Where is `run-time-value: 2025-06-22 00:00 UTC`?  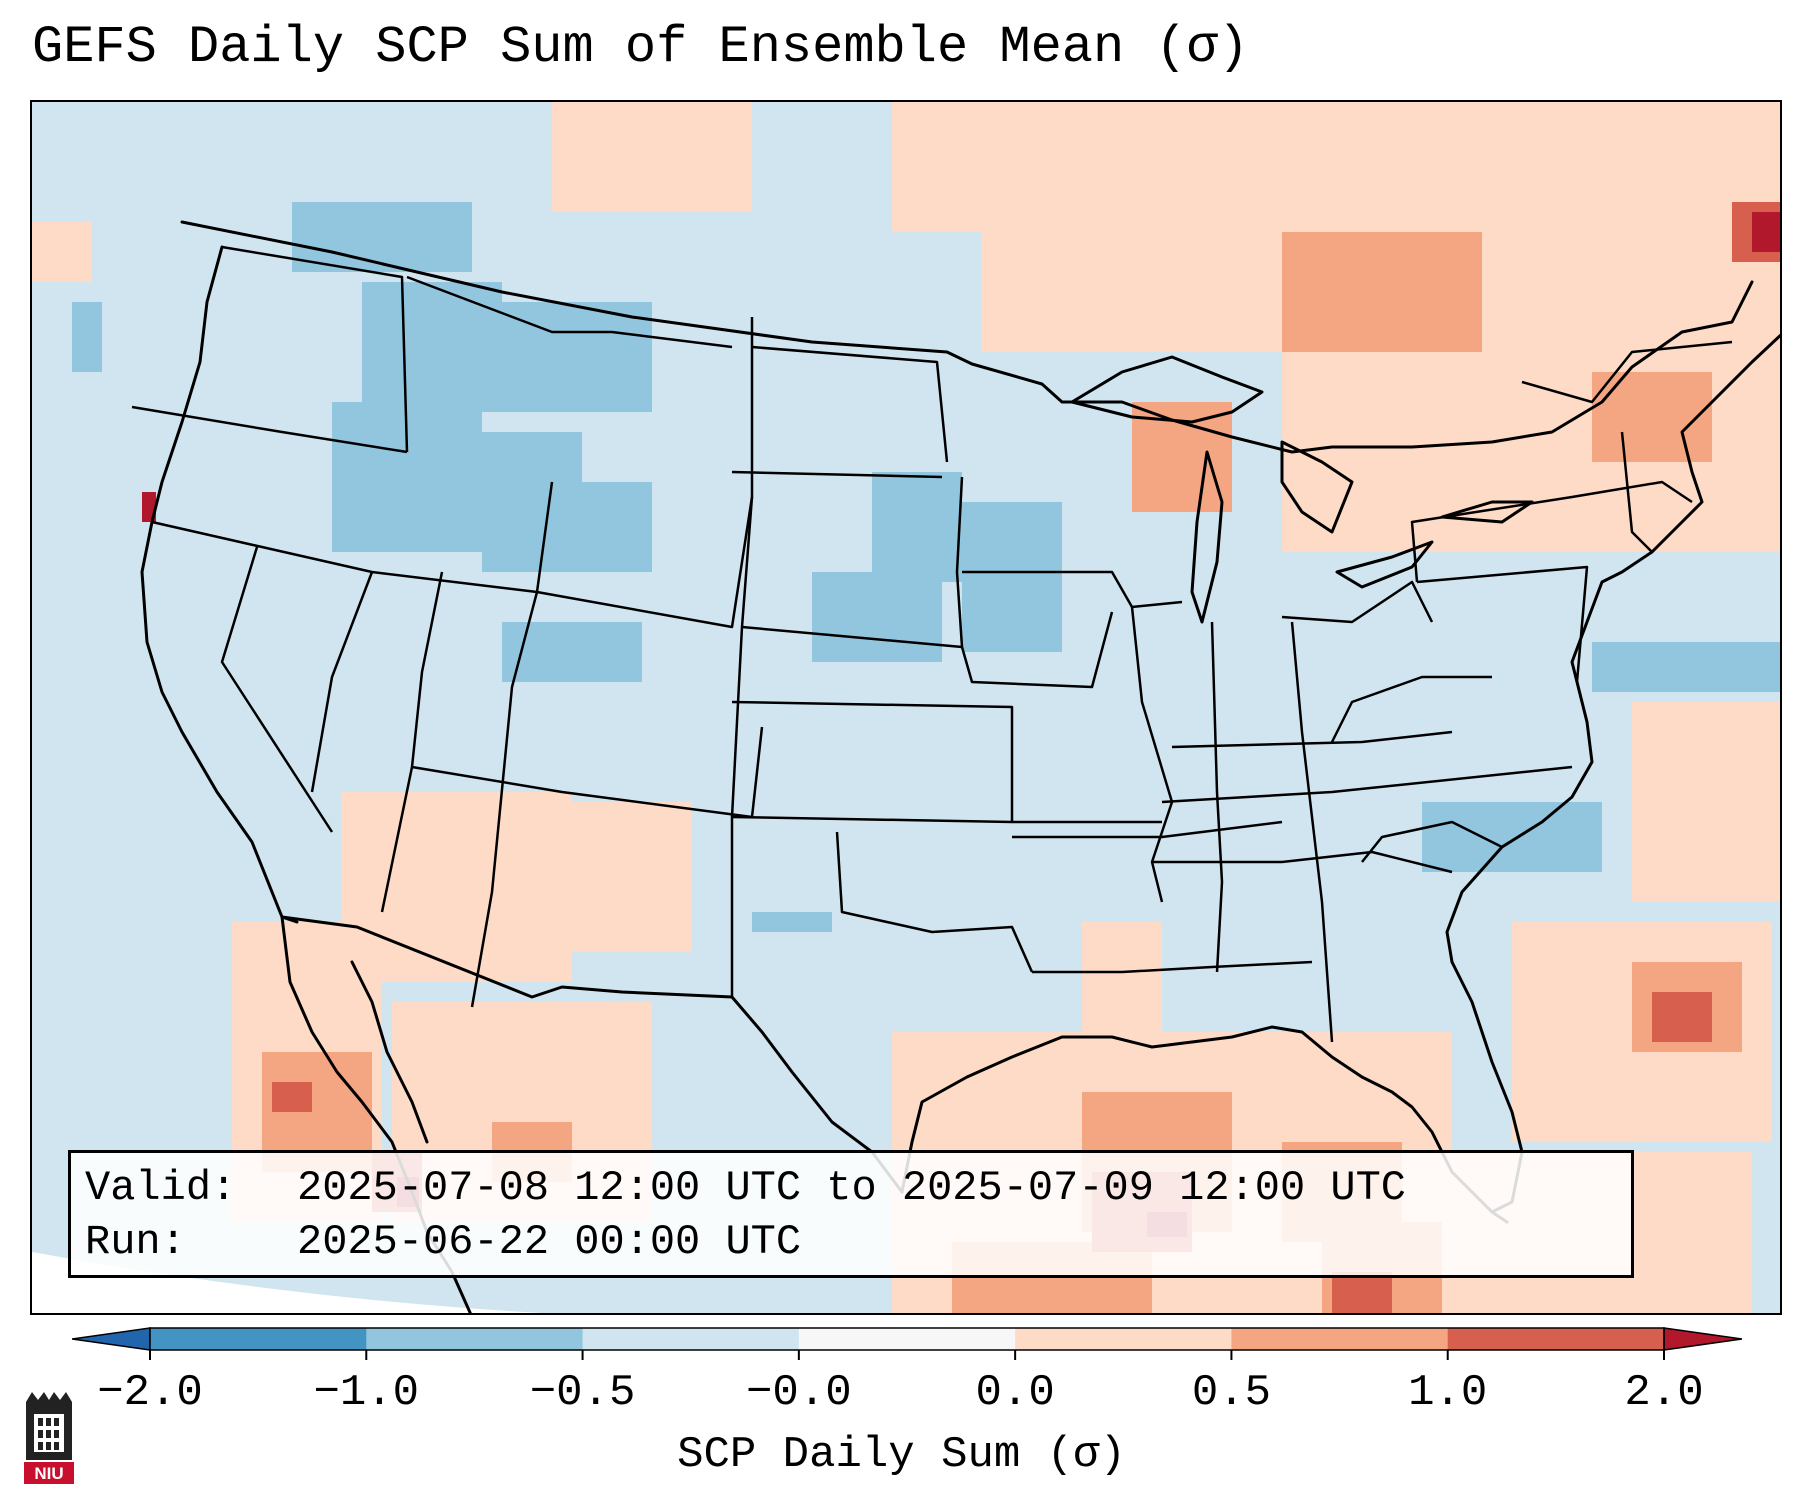 run-time-value: 2025-06-22 00:00 UTC is located at coordinates (549, 1242).